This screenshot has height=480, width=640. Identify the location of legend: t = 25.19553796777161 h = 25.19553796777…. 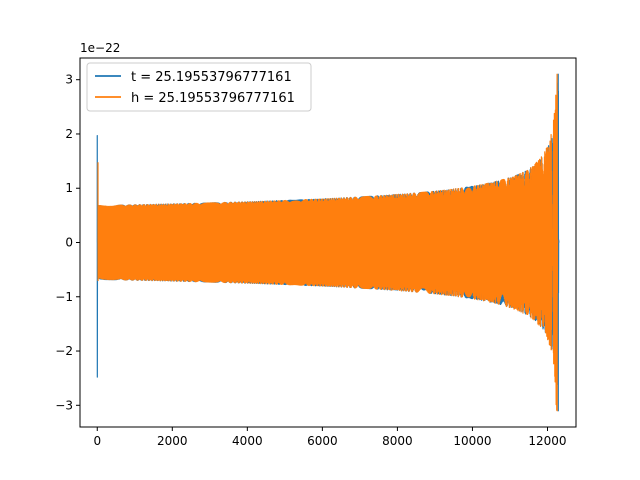
(199, 87).